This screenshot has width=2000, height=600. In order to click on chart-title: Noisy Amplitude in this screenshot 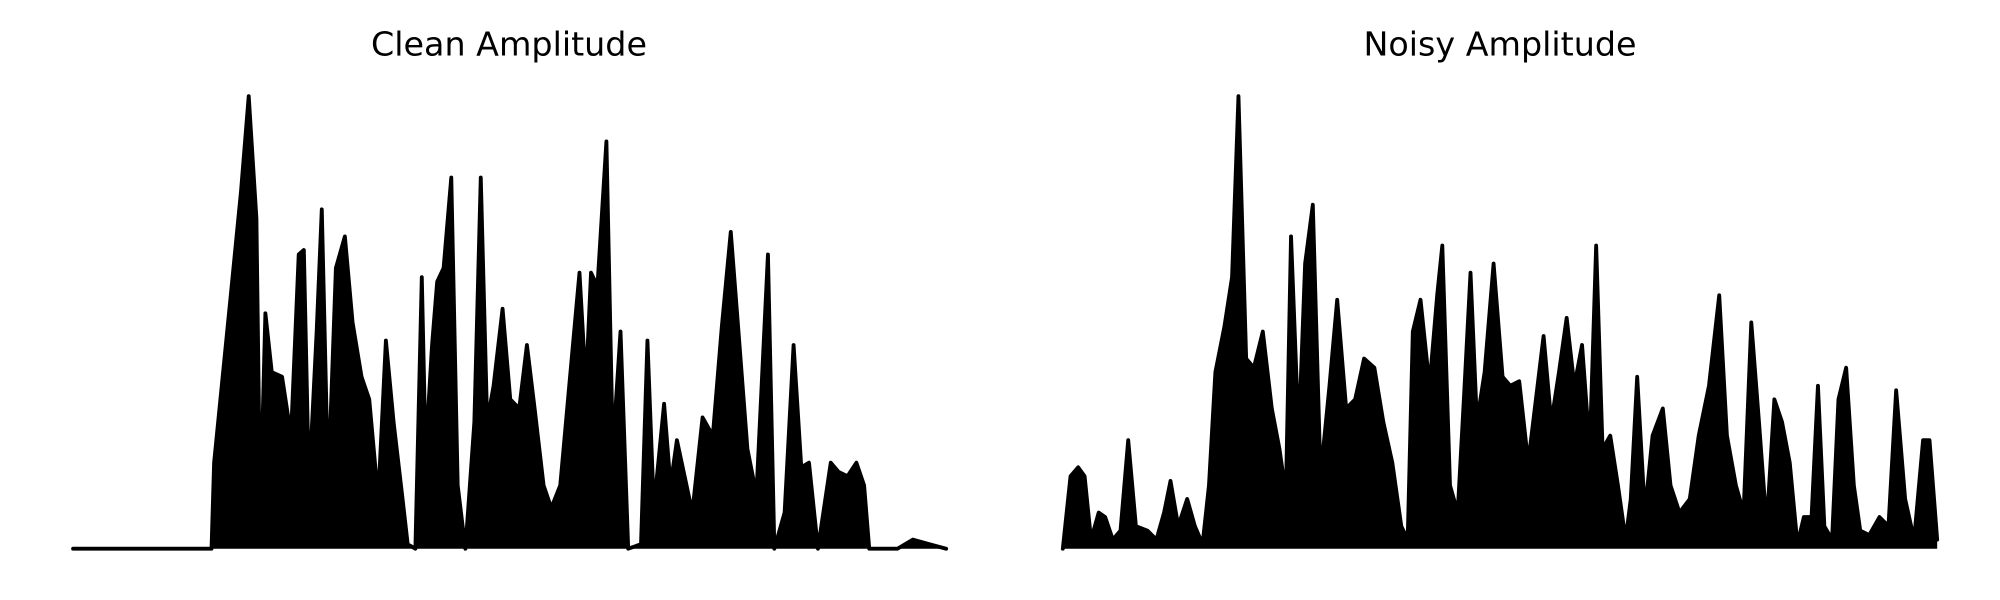, I will do `click(1499, 44)`.